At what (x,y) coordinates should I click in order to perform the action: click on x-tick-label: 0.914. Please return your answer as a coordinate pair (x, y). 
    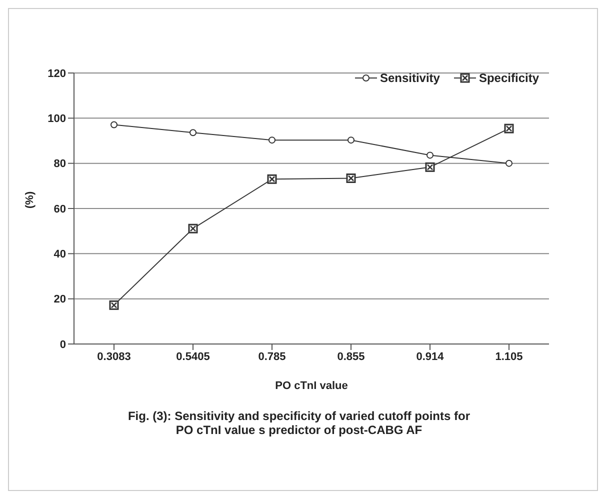
    Looking at the image, I should click on (430, 356).